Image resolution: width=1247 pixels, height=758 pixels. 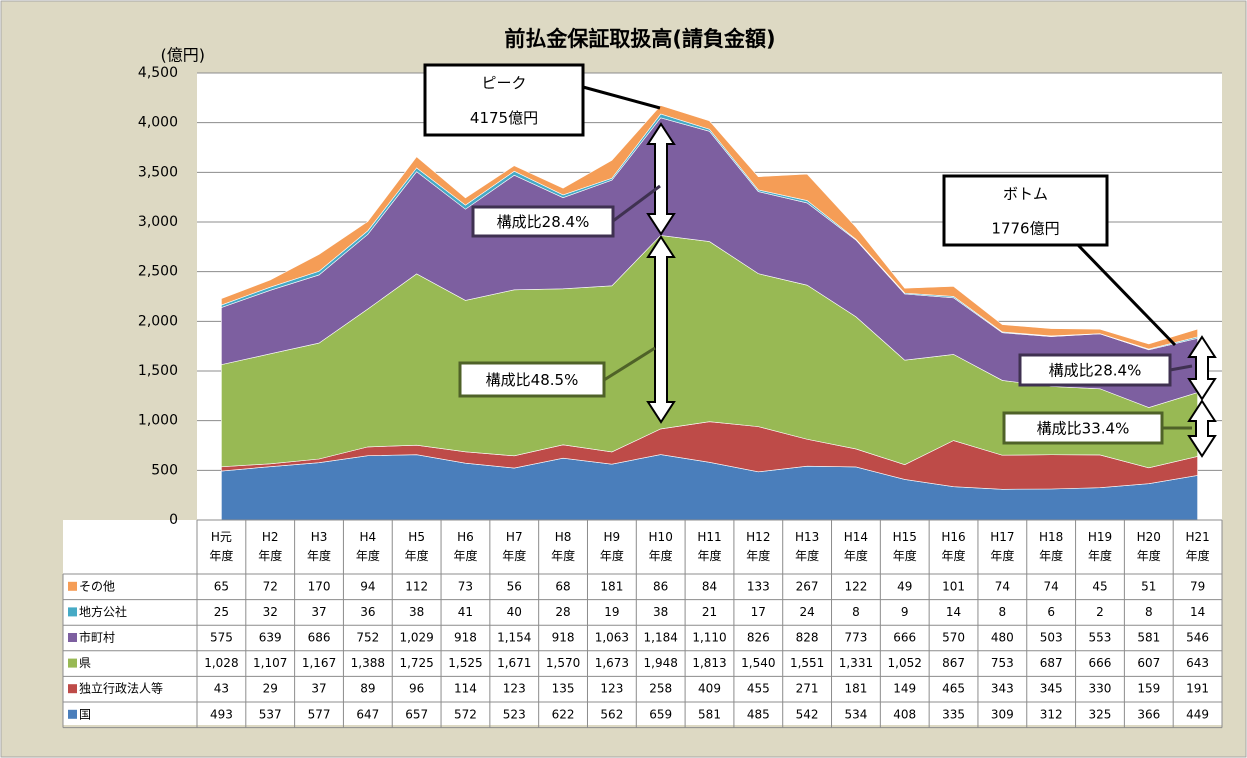 I want to click on annotation-text: 構成比33.4%, so click(x=1083, y=429).